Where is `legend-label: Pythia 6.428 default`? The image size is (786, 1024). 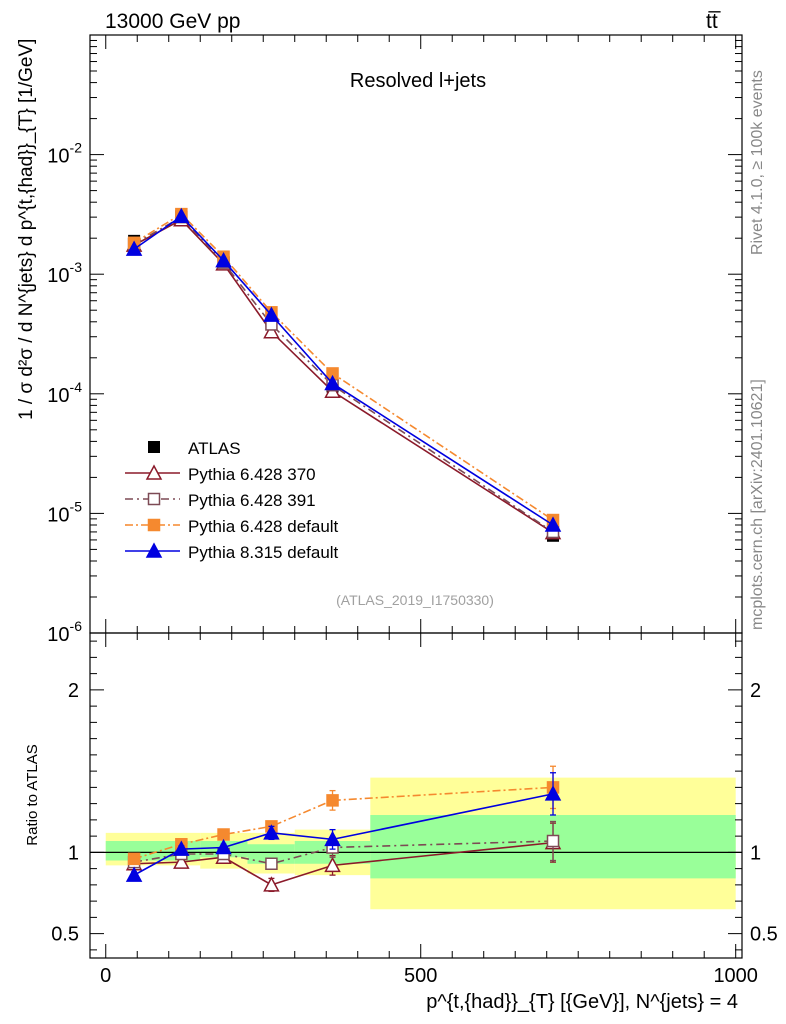 legend-label: Pythia 6.428 default is located at coordinates (263, 526).